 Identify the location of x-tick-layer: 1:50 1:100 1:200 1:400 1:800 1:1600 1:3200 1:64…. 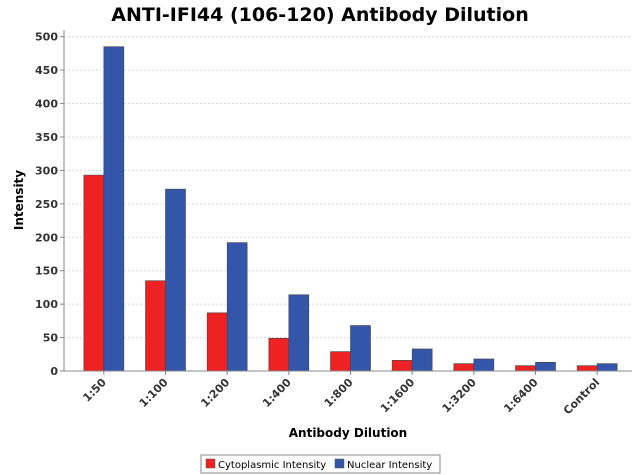
(341, 394).